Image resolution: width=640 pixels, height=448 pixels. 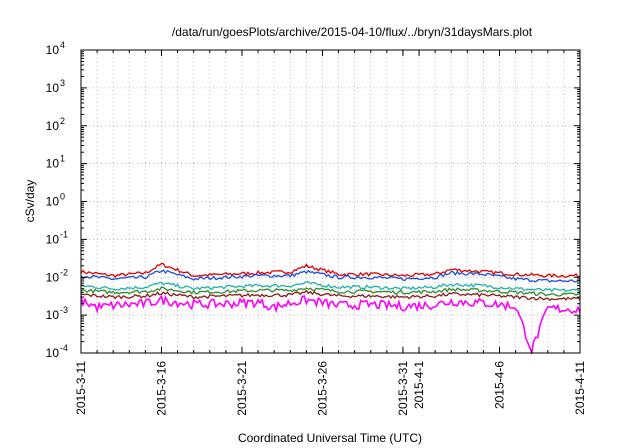 I want to click on y-tick-exponent: 3, so click(x=62, y=83).